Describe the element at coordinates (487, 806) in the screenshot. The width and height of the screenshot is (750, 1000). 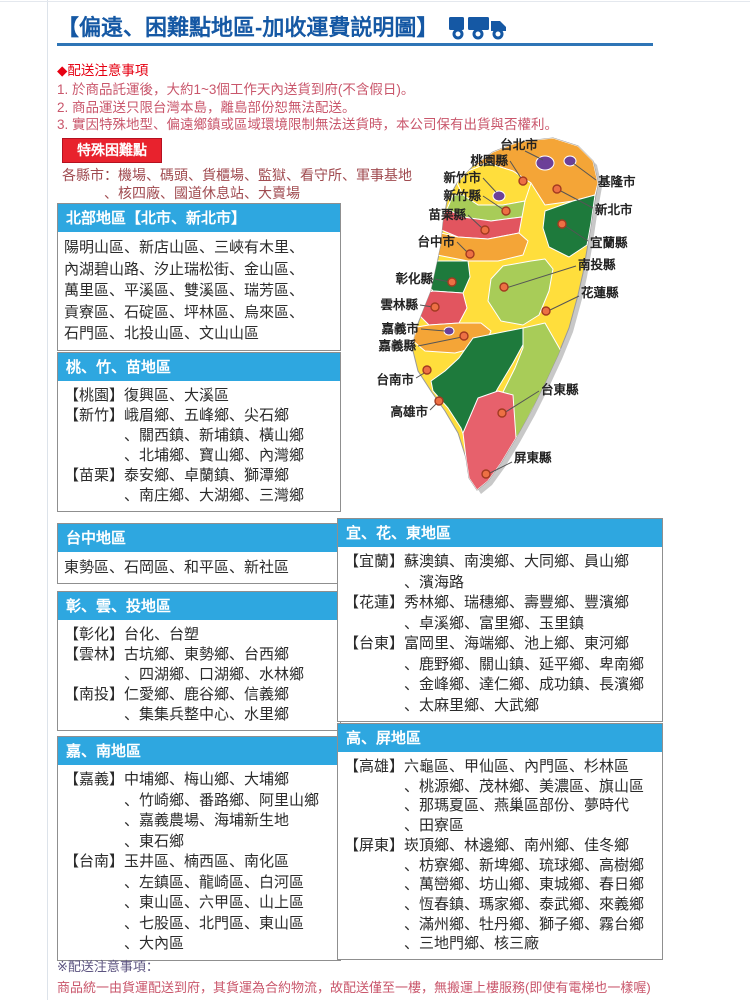
I see `text-line: 、那瑪夏區、燕巢區部份、夢時代` at that location.